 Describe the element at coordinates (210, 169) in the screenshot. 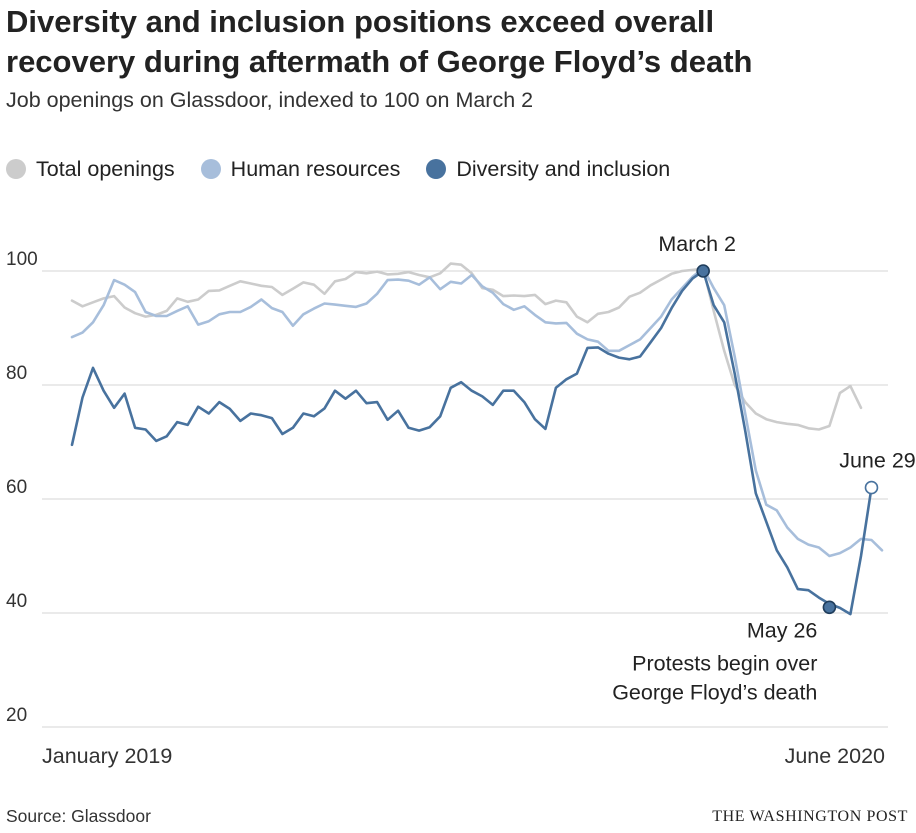

I see `legend-swatch-human-resources` at that location.